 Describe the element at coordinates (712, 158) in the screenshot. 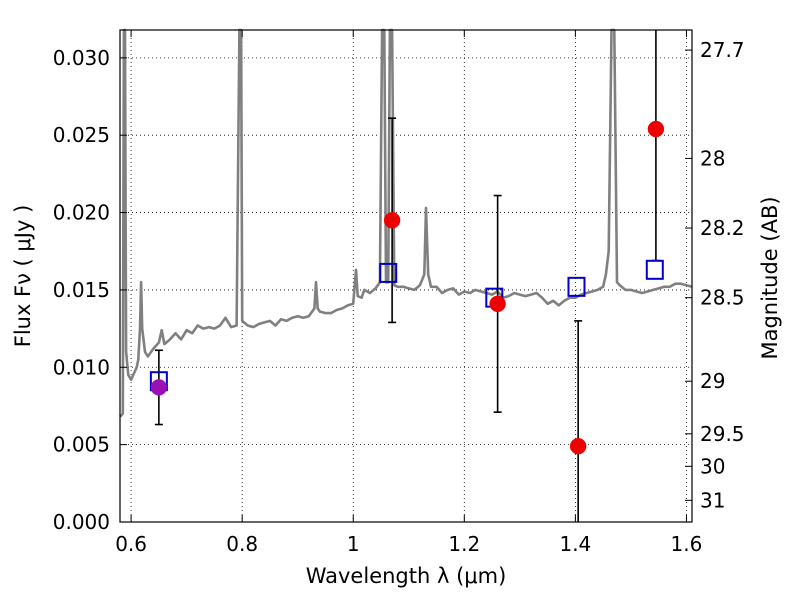

I see `y2-tick-label: 28` at that location.